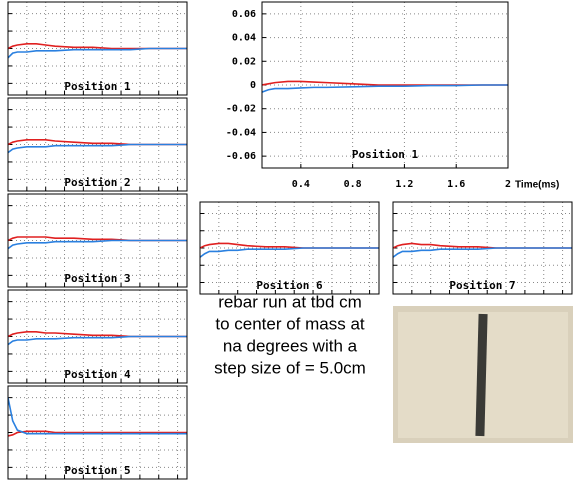 Image resolution: width=574 pixels, height=485 pixels. Describe the element at coordinates (97, 182) in the screenshot. I see `plot-title: Position 2` at that location.